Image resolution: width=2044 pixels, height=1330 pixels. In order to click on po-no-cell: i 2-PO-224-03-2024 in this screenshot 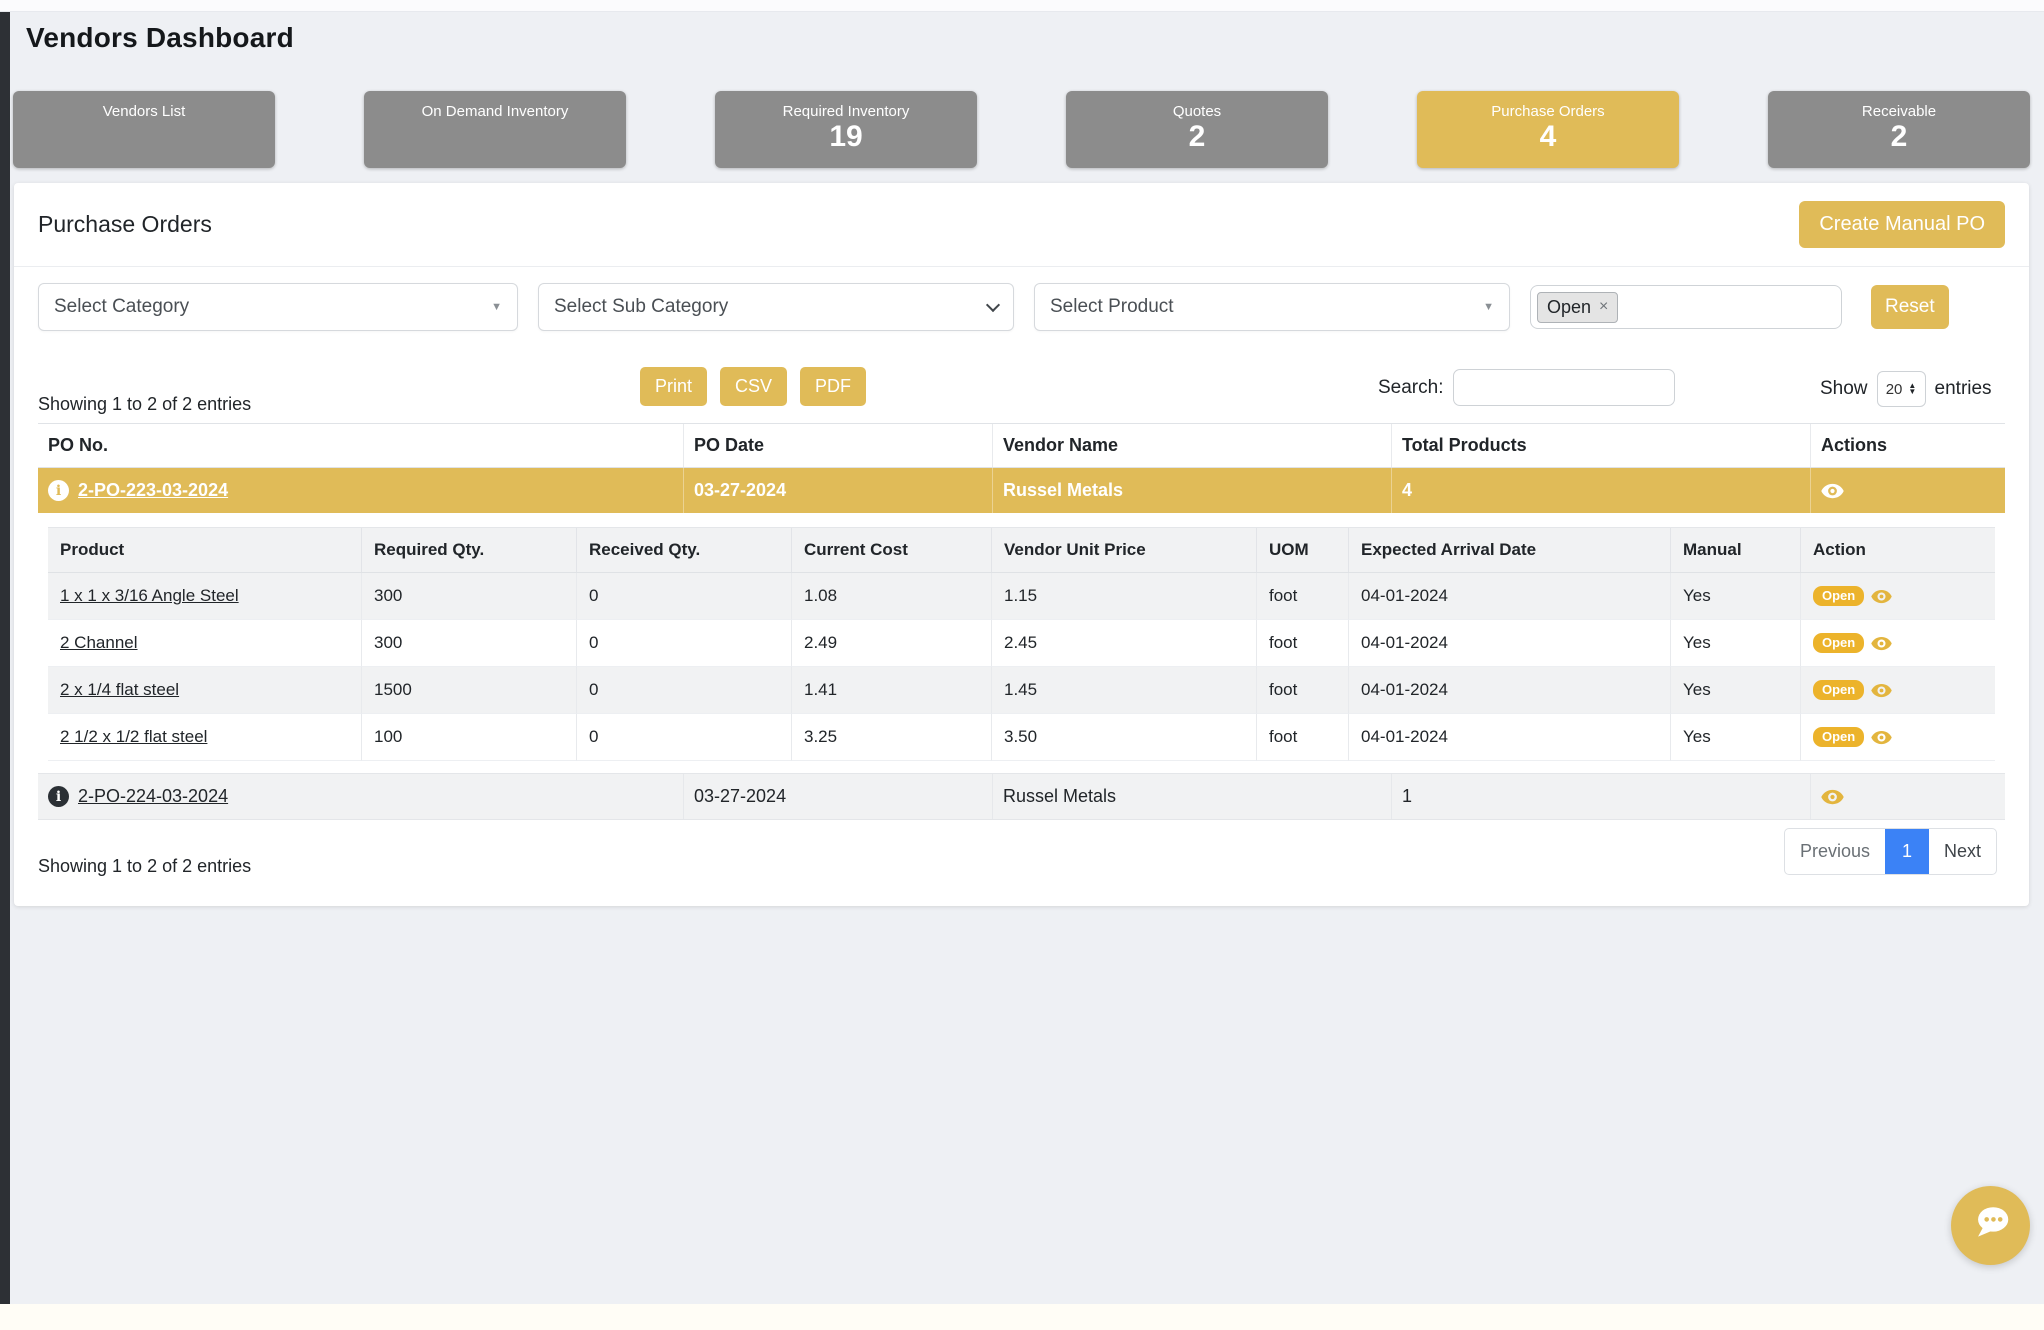, I will do `click(360, 796)`.